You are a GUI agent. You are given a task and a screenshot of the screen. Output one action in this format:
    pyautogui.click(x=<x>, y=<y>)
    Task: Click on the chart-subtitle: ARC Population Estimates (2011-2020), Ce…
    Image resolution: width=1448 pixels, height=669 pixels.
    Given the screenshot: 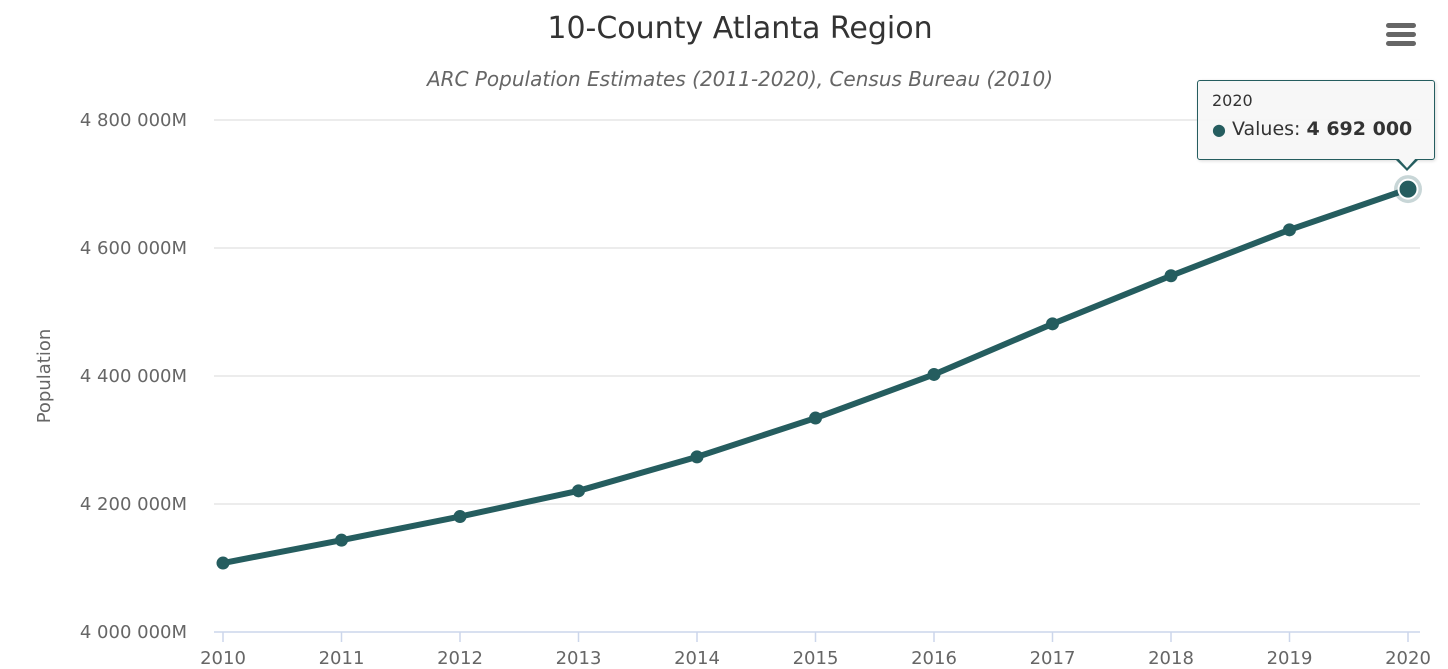 What is the action you would take?
    pyautogui.click(x=739, y=79)
    